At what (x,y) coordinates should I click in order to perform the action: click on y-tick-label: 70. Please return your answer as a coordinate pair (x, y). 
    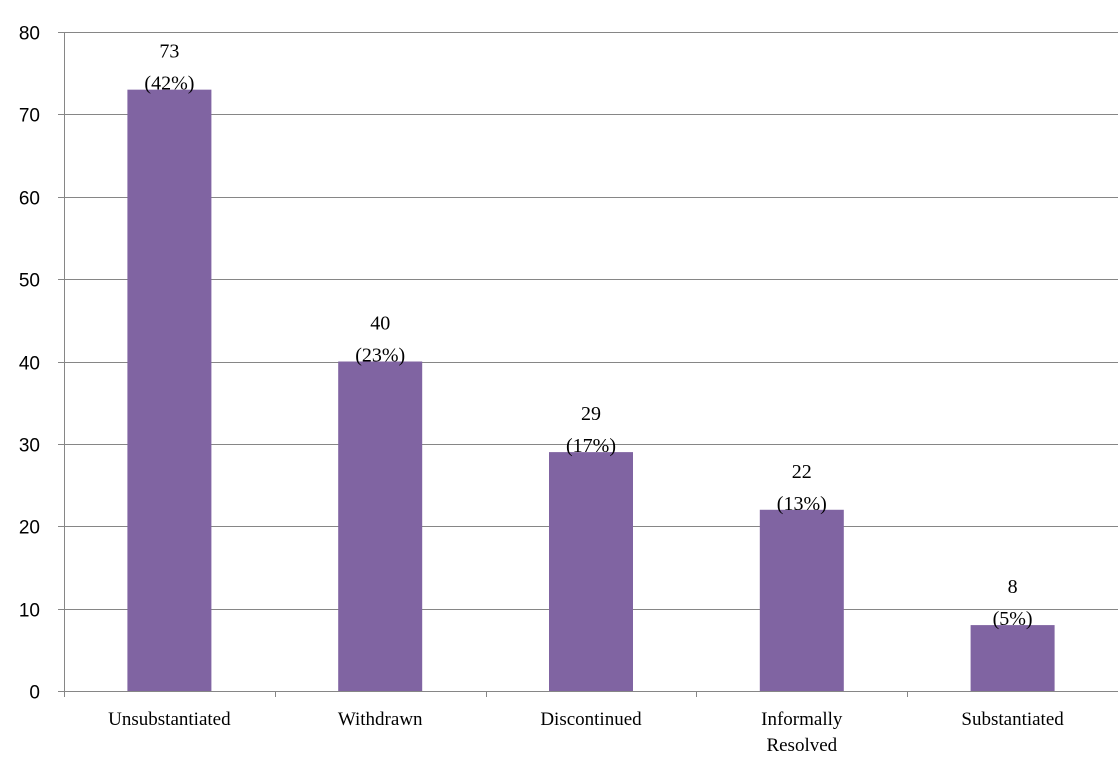
    Looking at the image, I should click on (29, 116).